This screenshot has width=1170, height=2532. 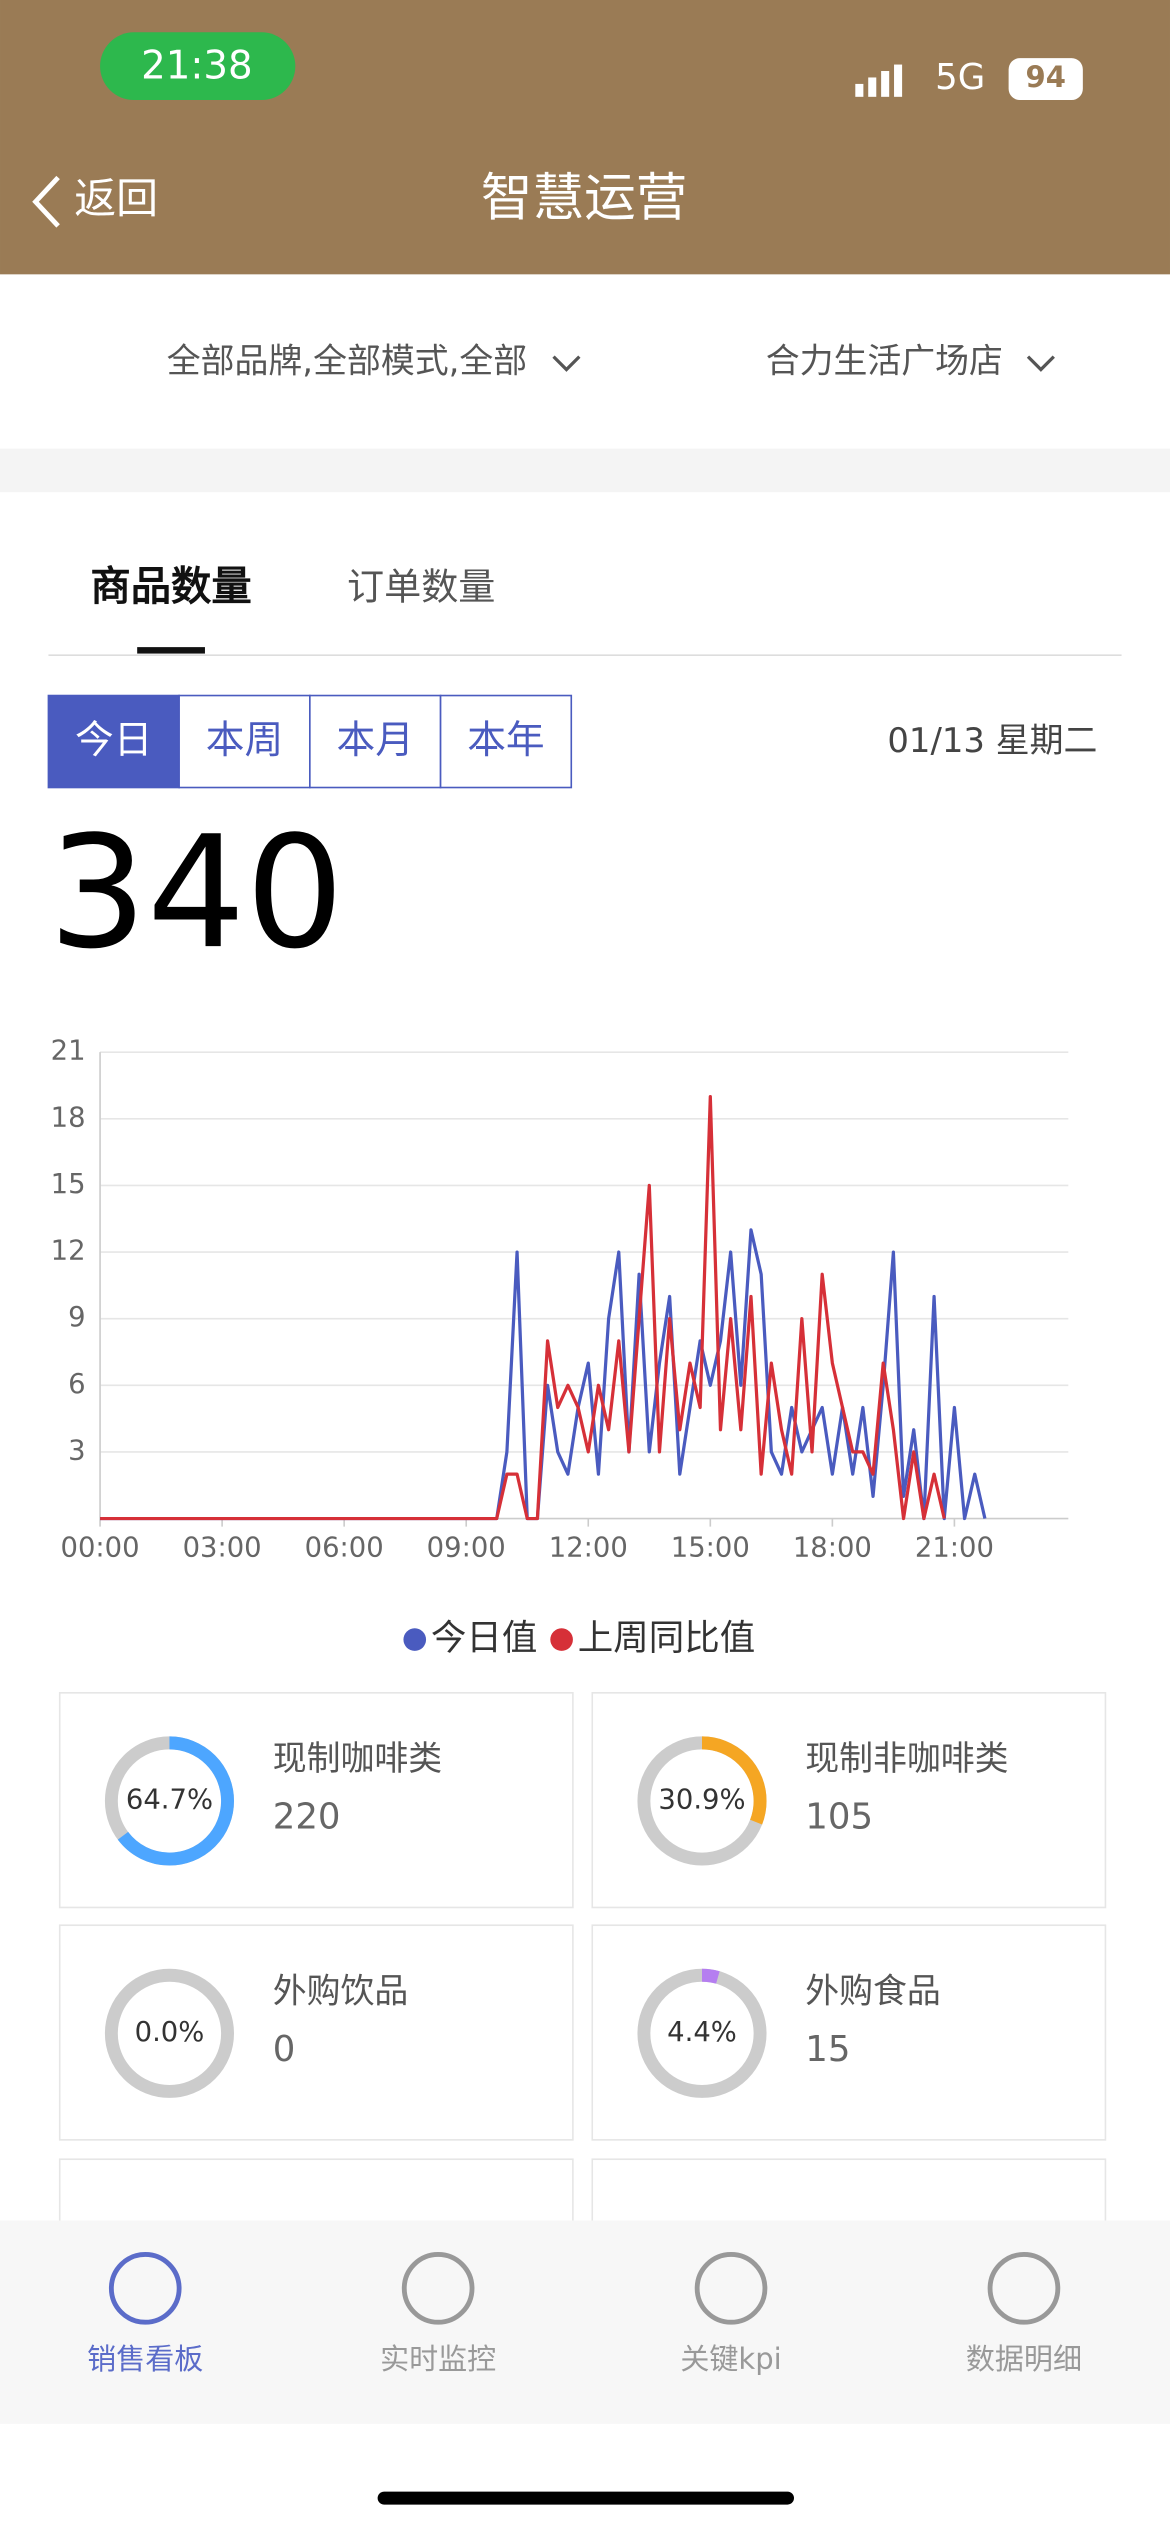 What do you see at coordinates (116, 198) in the screenshot?
I see `back-button: 返回` at bounding box center [116, 198].